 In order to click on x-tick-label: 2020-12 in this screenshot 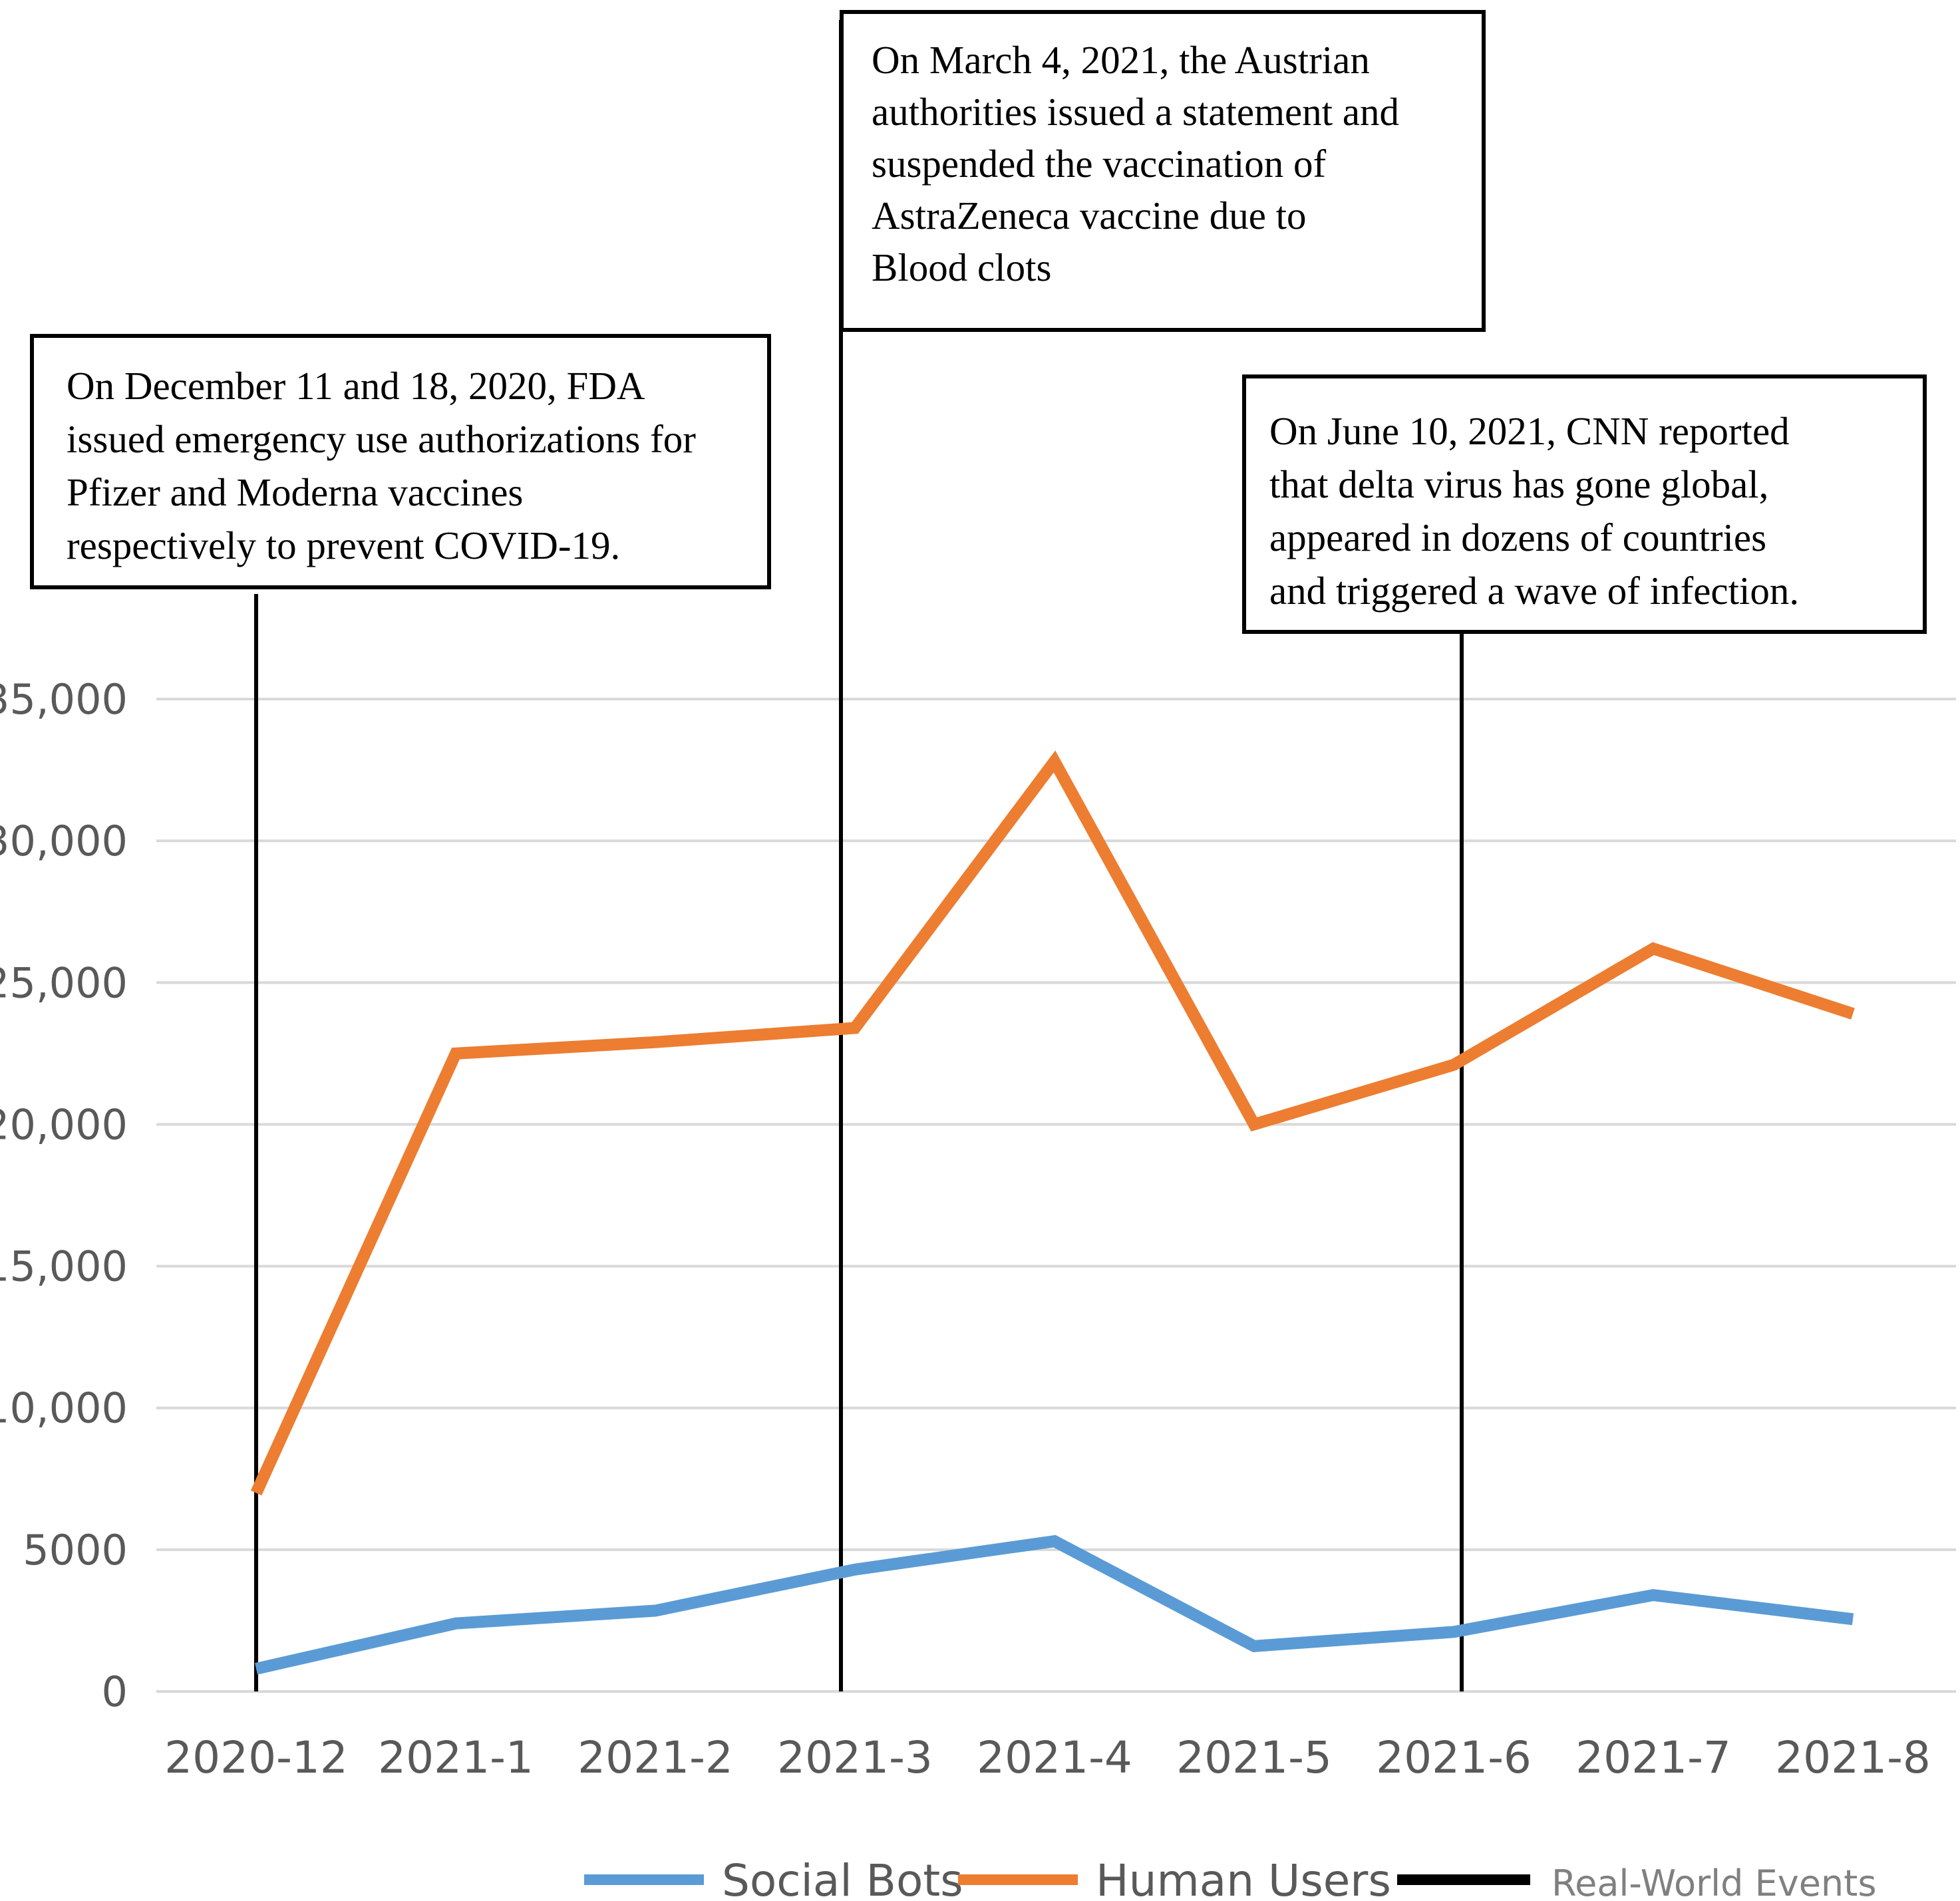, I will do `click(256, 1758)`.